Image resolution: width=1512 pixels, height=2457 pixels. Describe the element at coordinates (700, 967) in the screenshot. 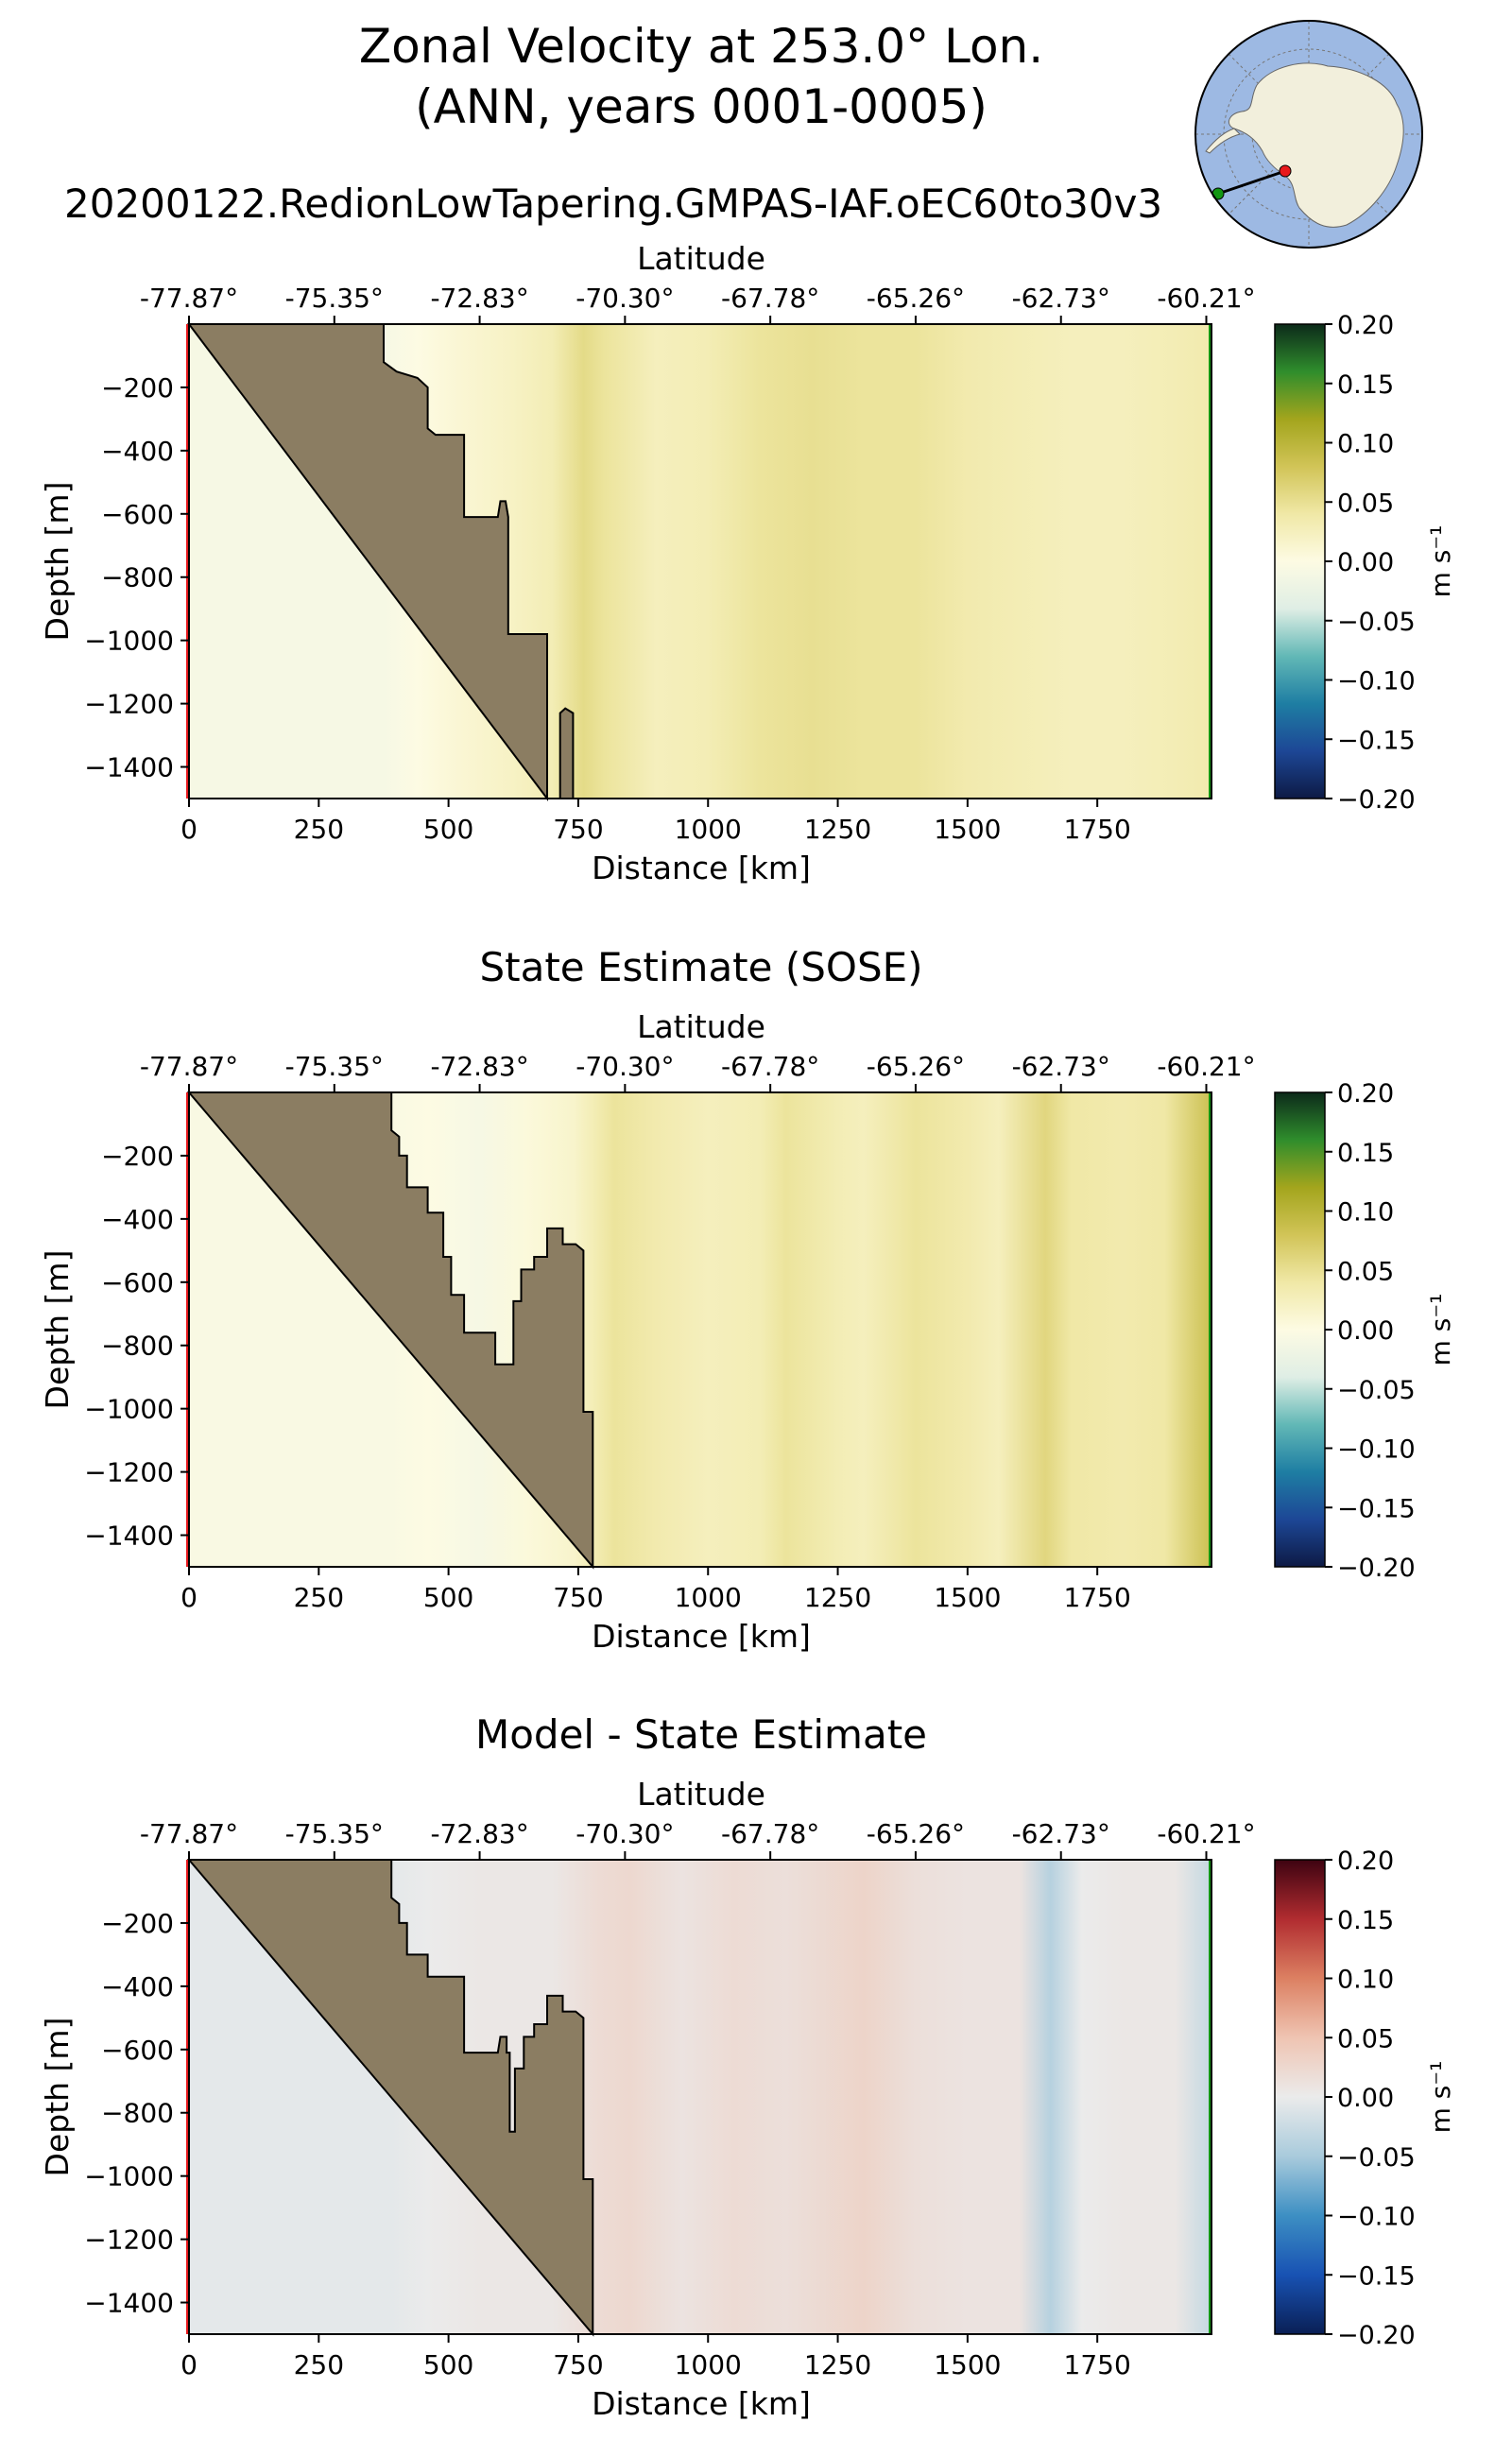

I see `panel-title: State Estimate (SOSE)` at that location.